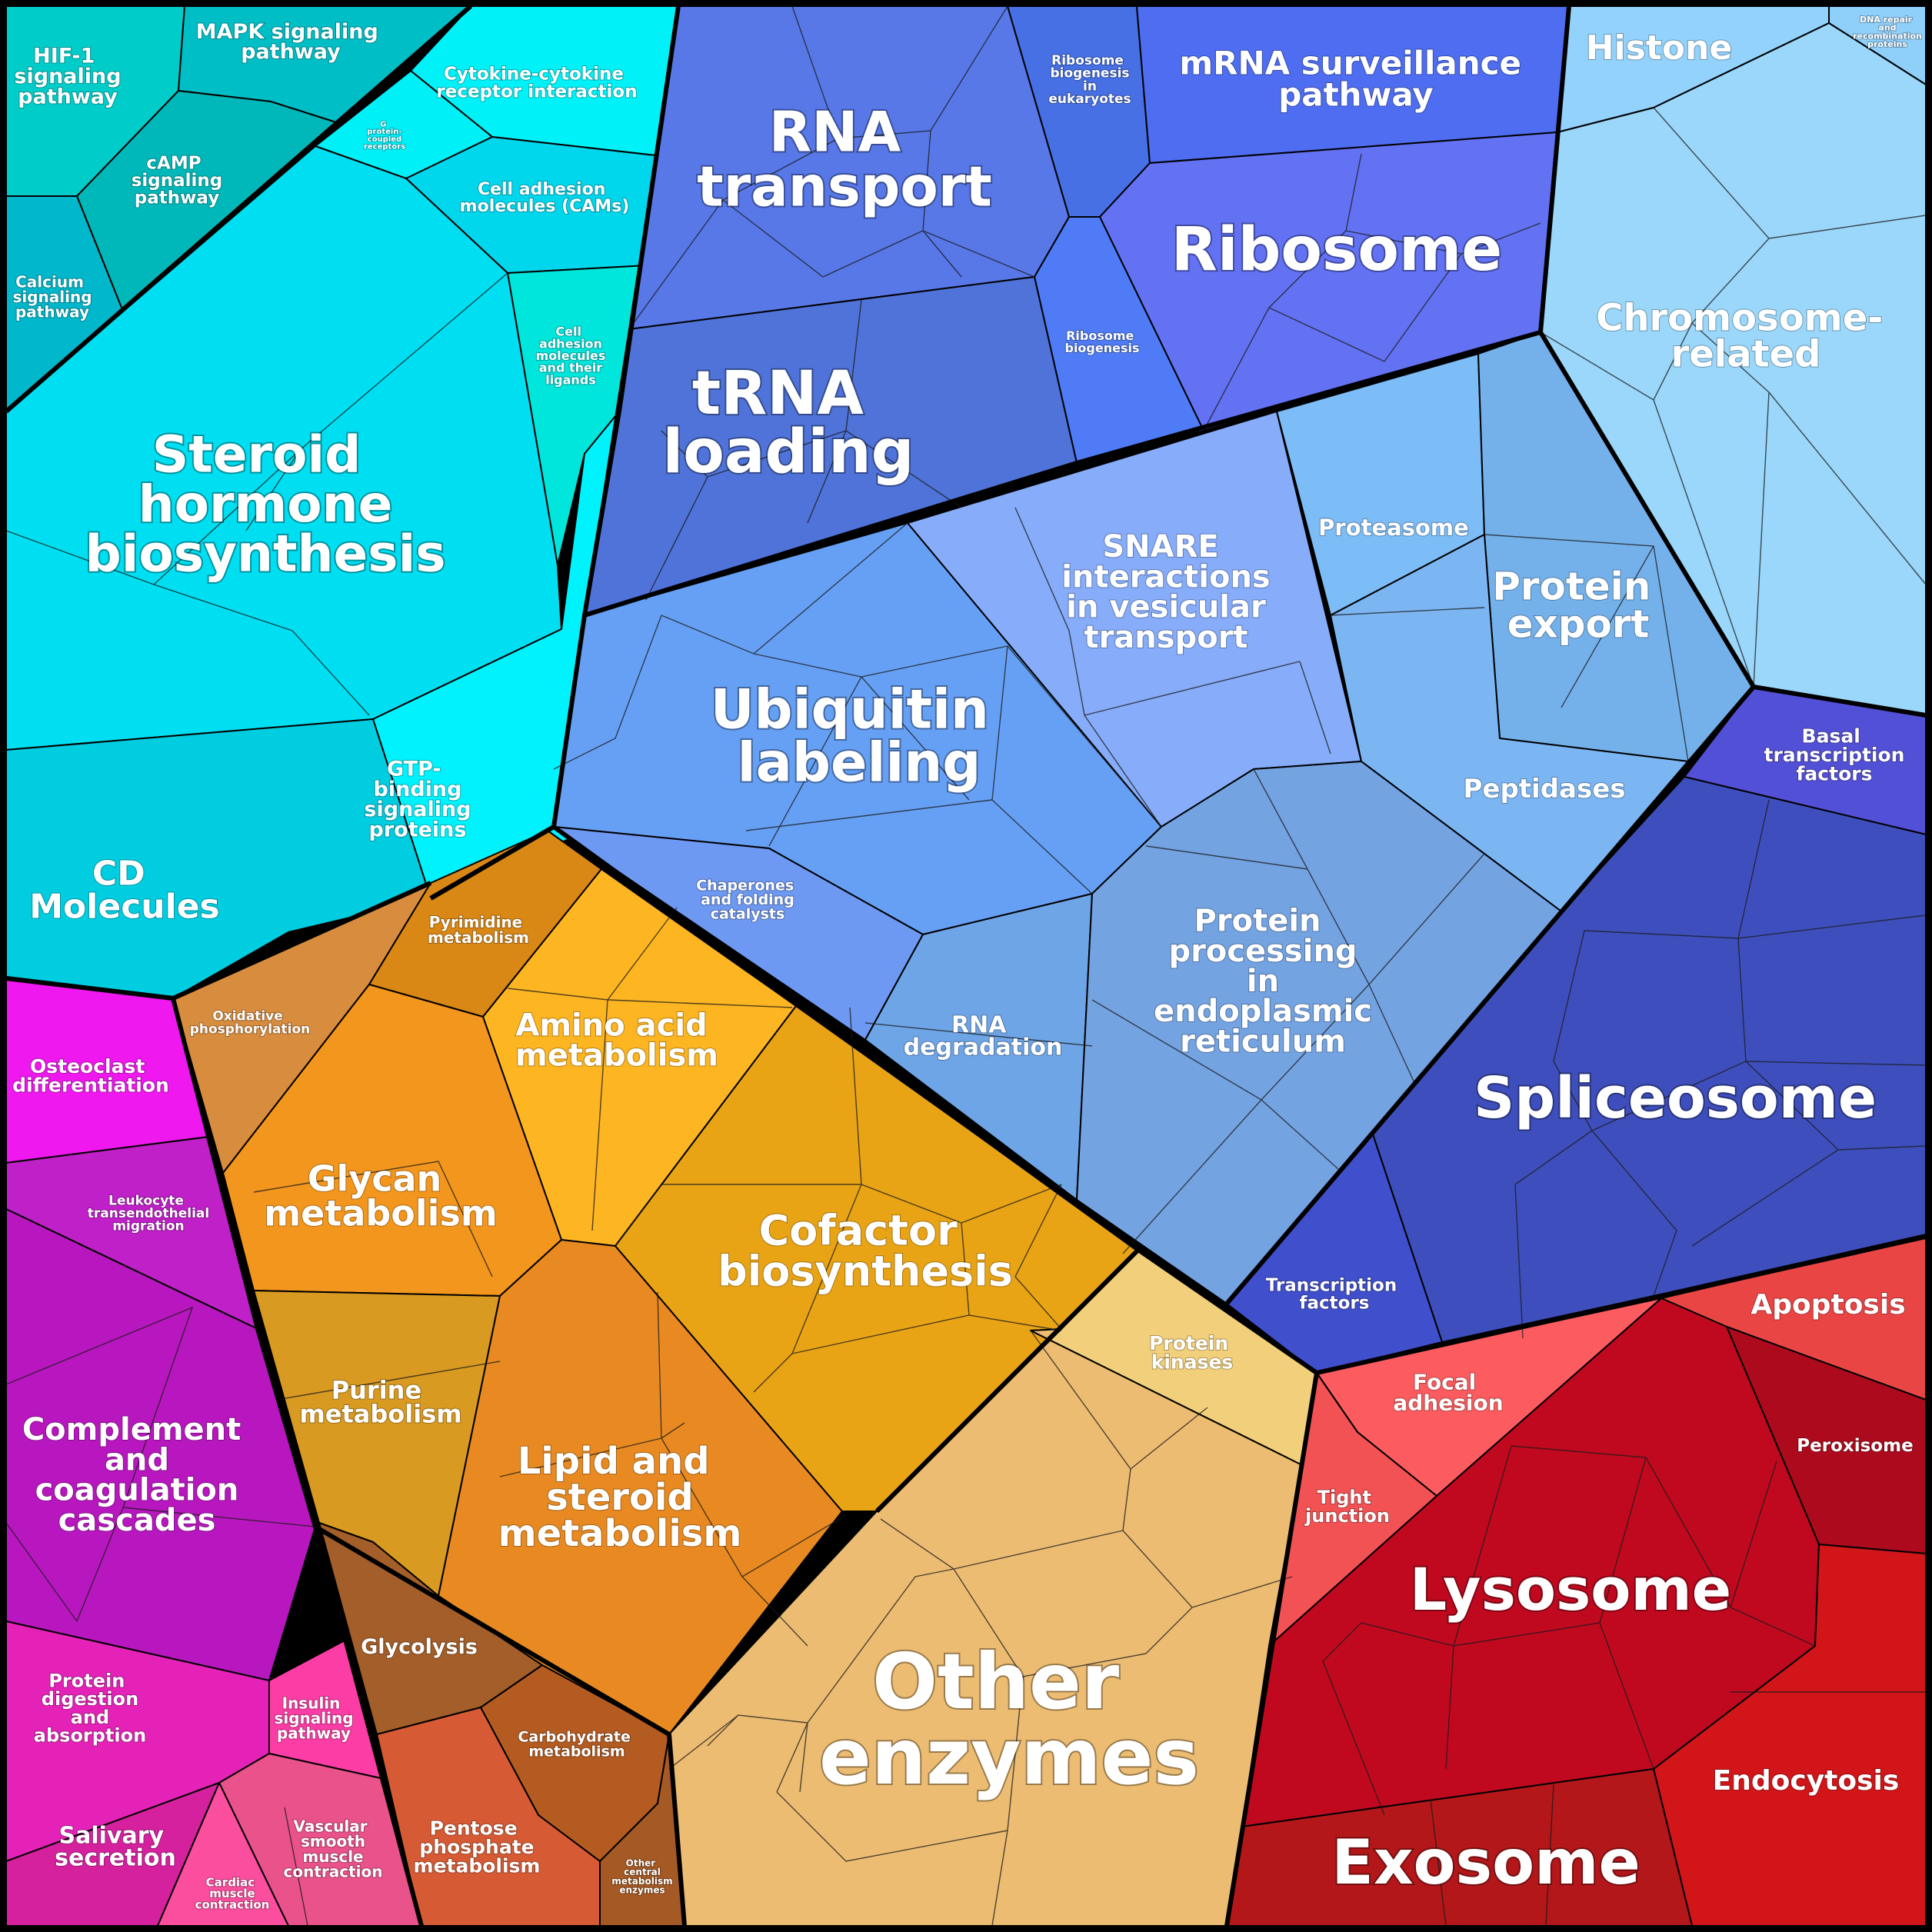  What do you see at coordinates (418, 829) in the screenshot?
I see `label-gtp-line: proteins` at bounding box center [418, 829].